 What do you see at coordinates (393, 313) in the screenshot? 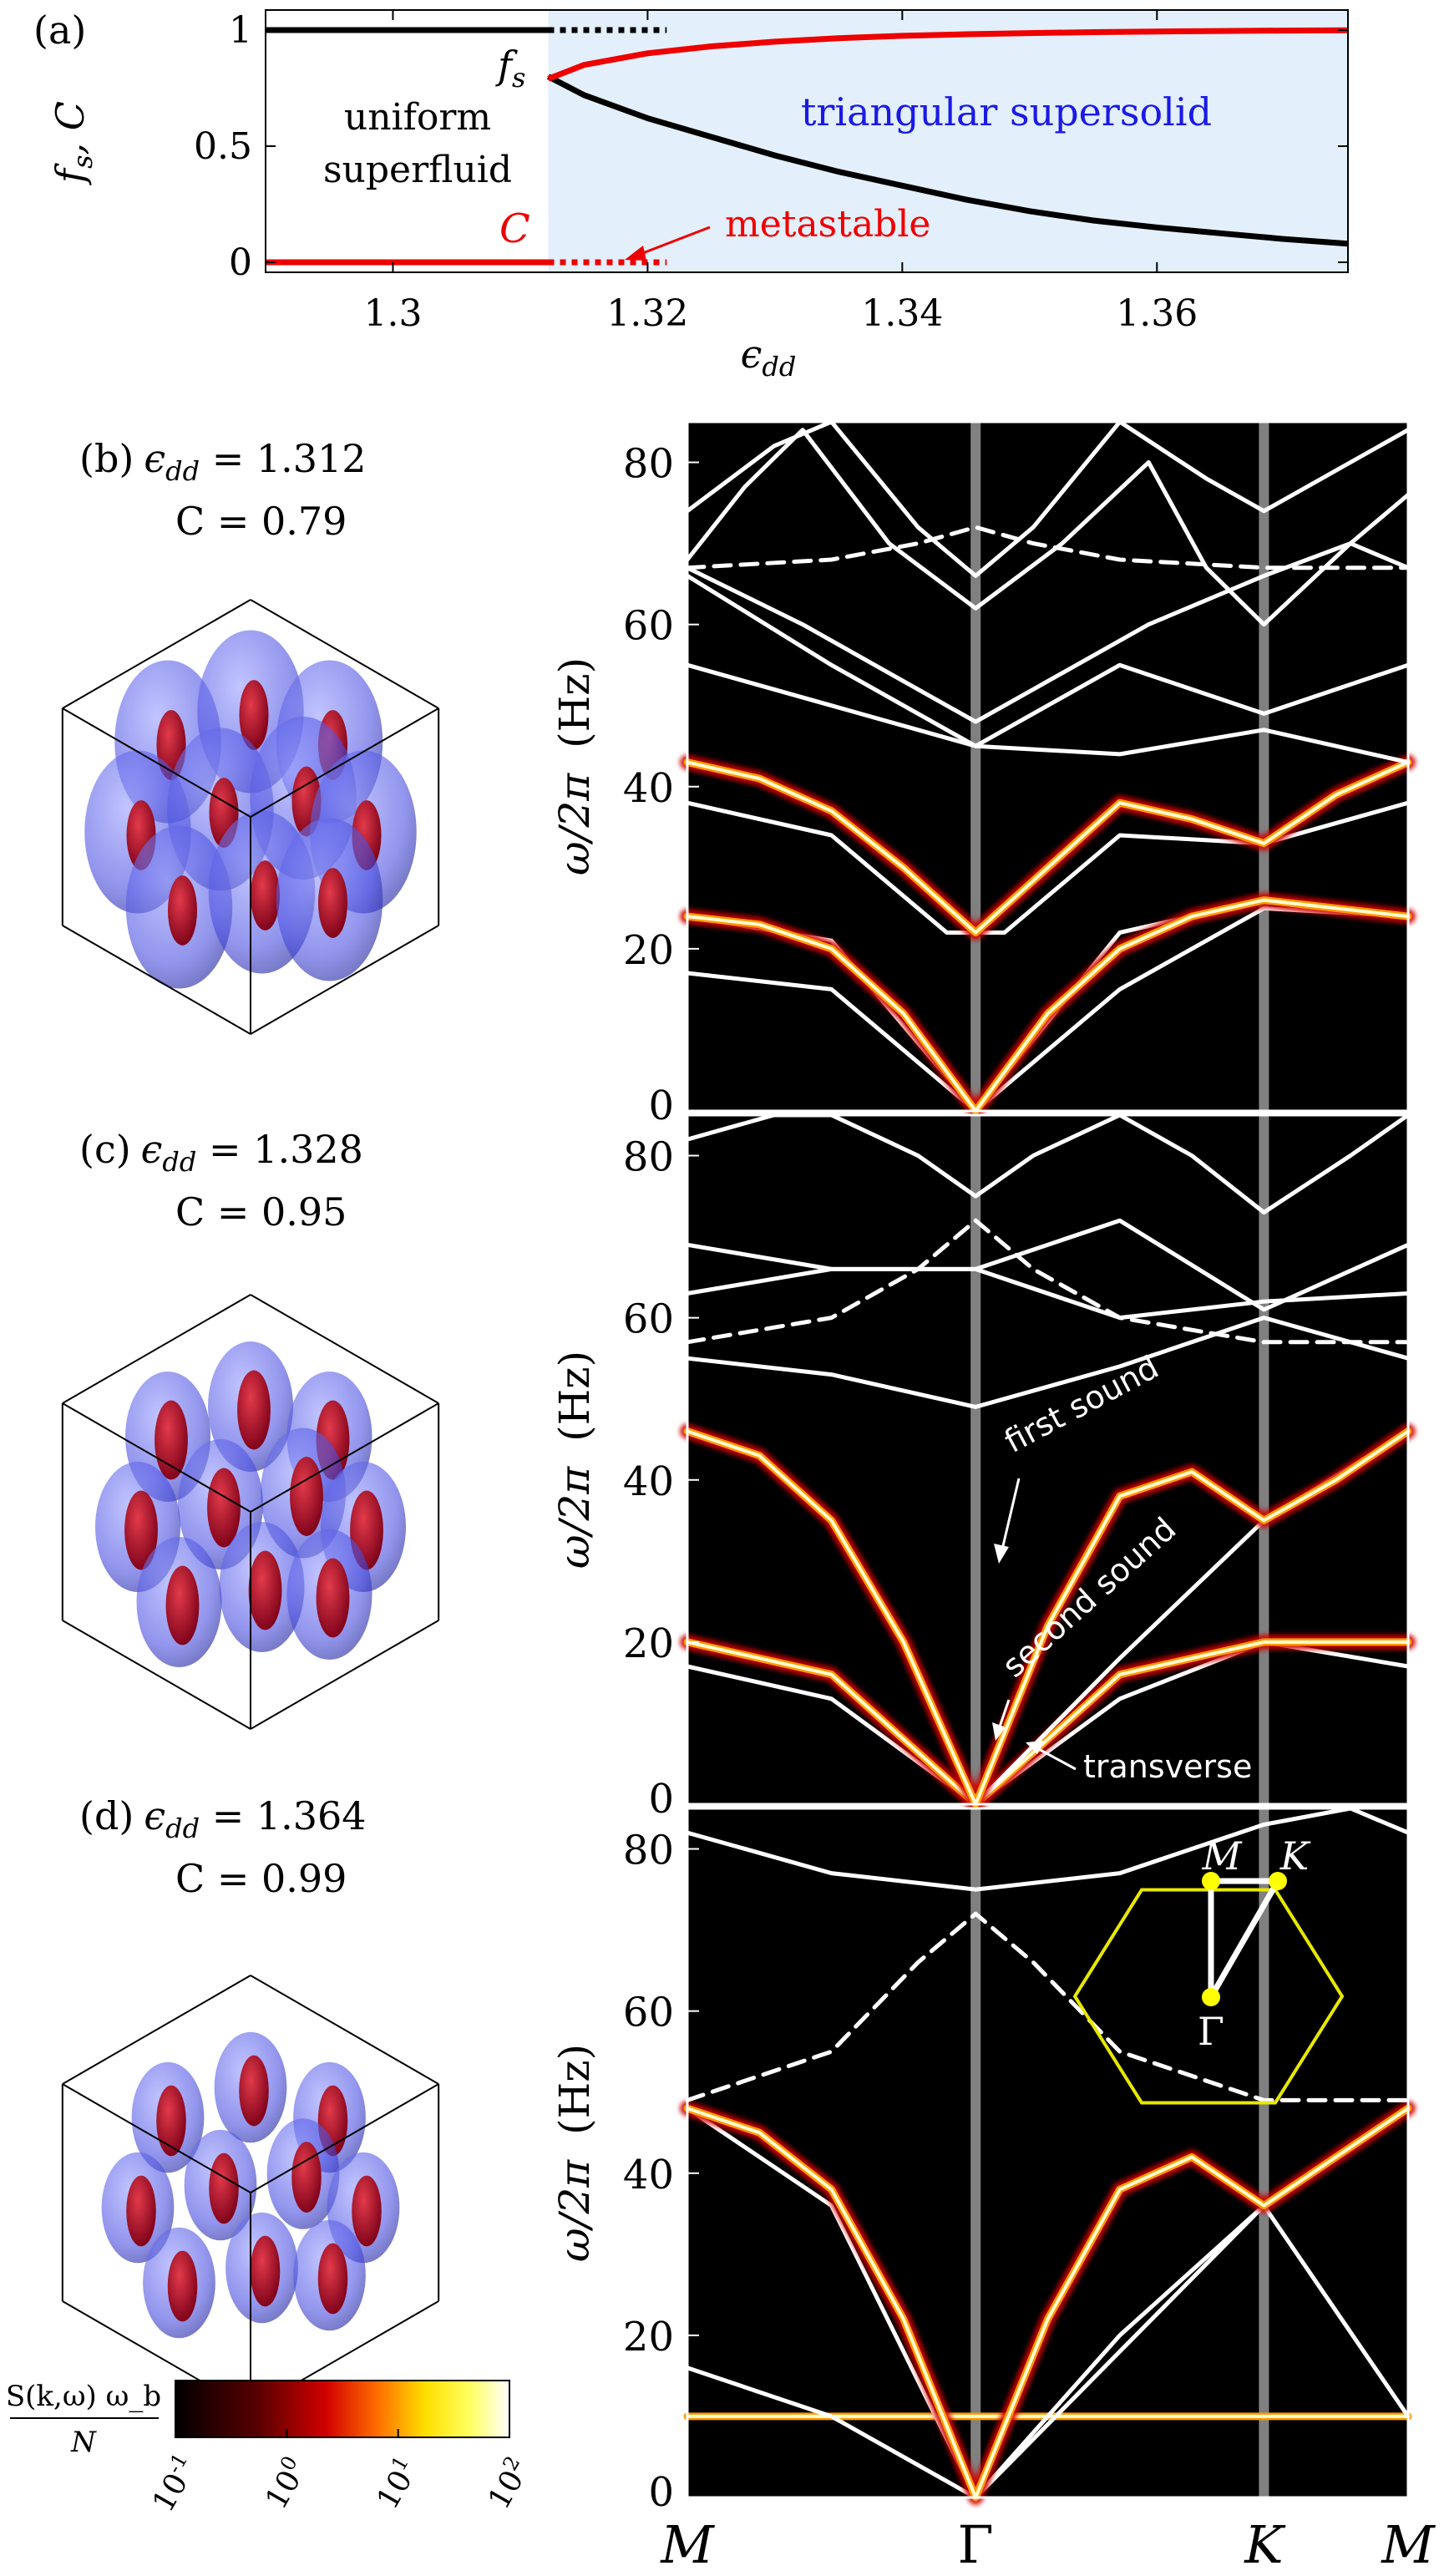
I see `xtick-label: 1.3` at bounding box center [393, 313].